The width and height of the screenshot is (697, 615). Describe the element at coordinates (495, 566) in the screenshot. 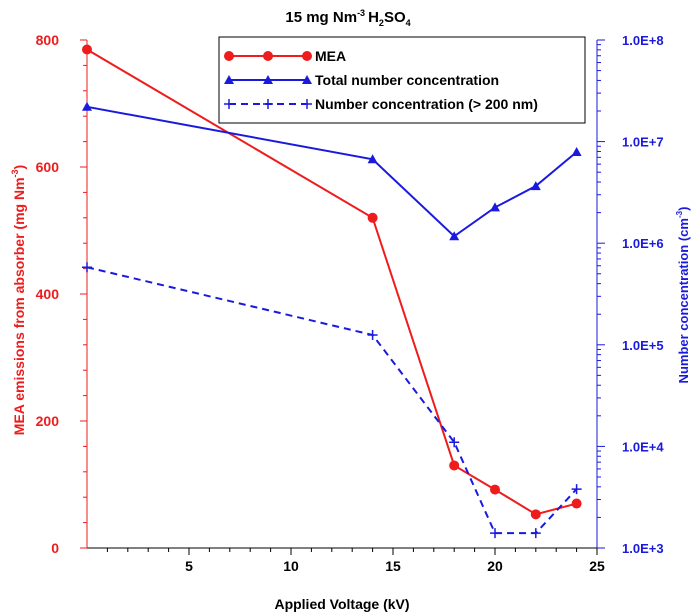

I see `x-tick-label: 20` at that location.